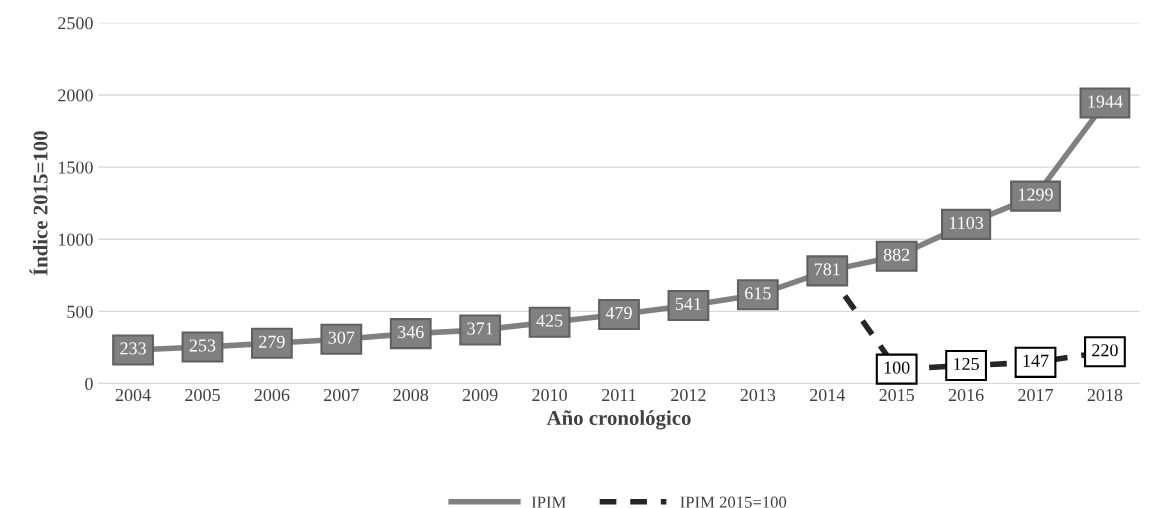 The height and width of the screenshot is (508, 1157). What do you see at coordinates (758, 293) in the screenshot?
I see `data-label: 615` at bounding box center [758, 293].